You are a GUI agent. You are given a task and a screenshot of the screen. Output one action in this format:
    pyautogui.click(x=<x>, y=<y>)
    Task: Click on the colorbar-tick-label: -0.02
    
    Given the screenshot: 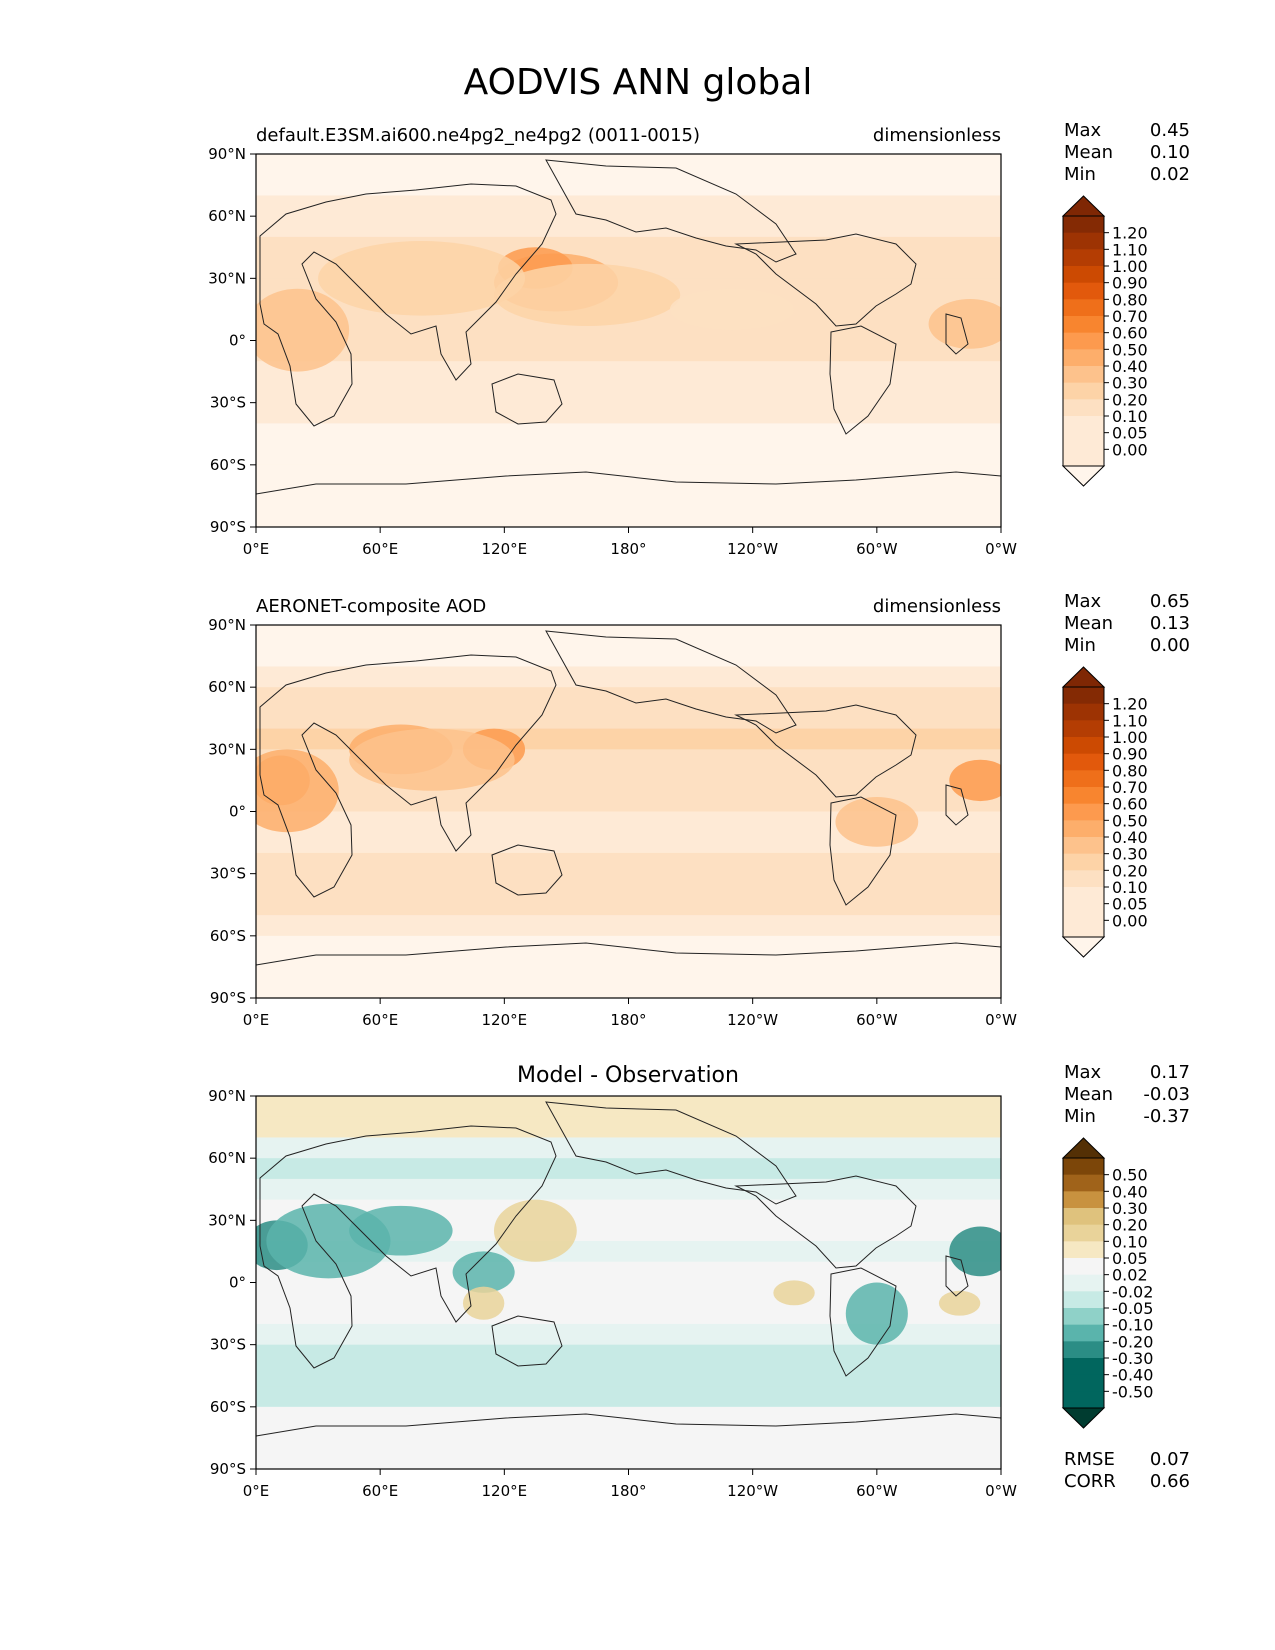 What is the action you would take?
    pyautogui.click(x=1132, y=1291)
    